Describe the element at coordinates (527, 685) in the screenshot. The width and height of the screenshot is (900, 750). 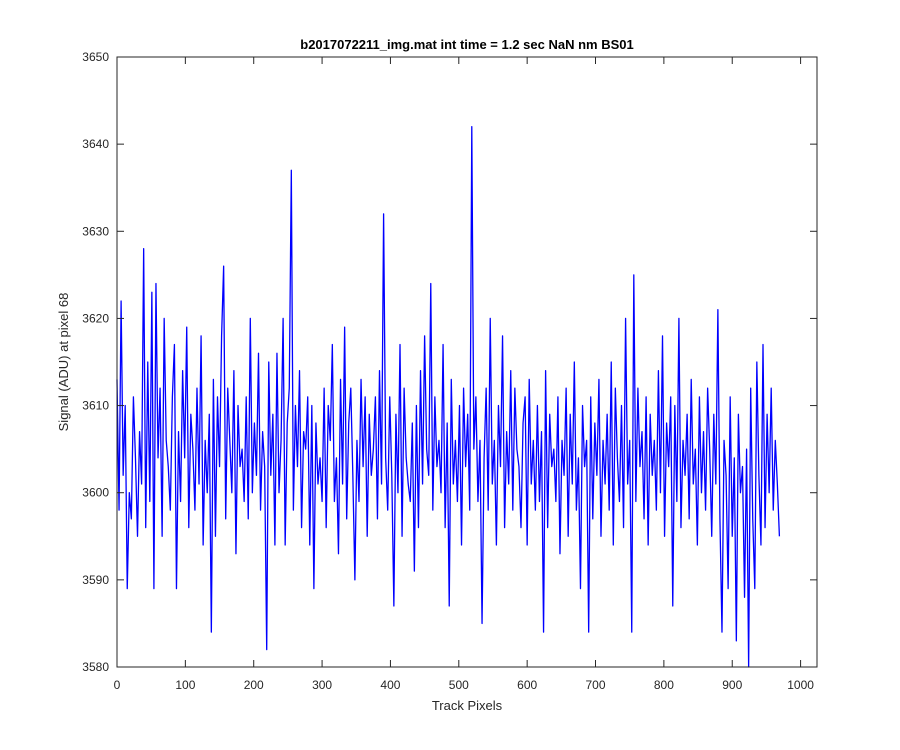
I see `x-tick-label: 600` at that location.